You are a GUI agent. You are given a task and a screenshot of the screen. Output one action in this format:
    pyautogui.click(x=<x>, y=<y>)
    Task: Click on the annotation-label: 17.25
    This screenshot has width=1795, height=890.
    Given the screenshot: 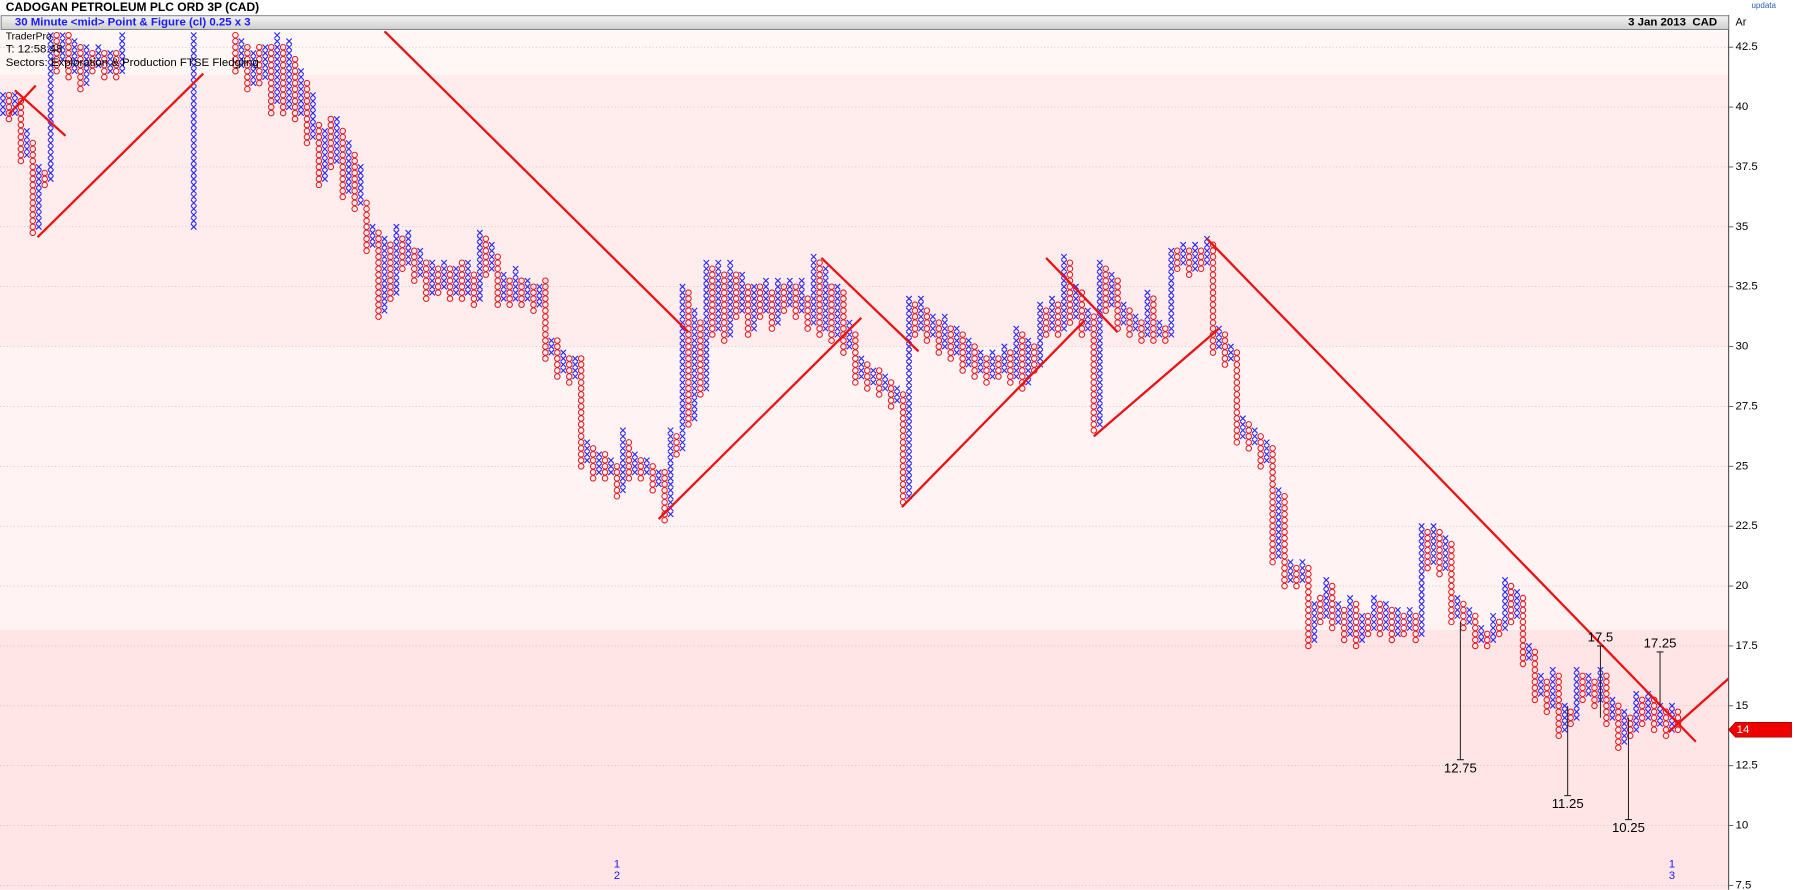 What is the action you would take?
    pyautogui.click(x=1660, y=642)
    